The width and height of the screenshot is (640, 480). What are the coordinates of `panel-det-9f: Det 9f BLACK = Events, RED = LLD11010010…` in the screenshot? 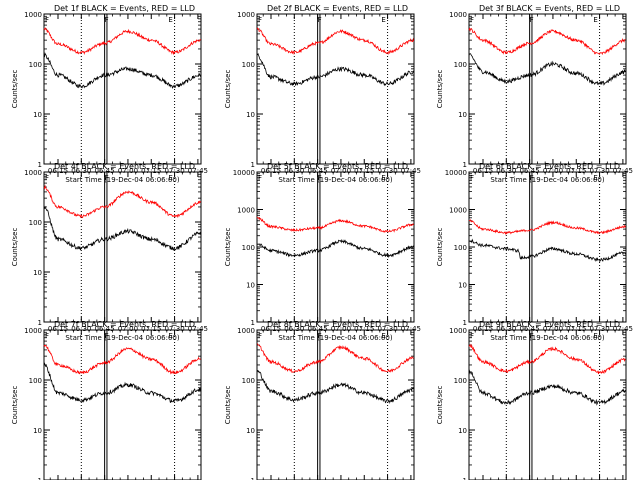 It's located at (531, 400).